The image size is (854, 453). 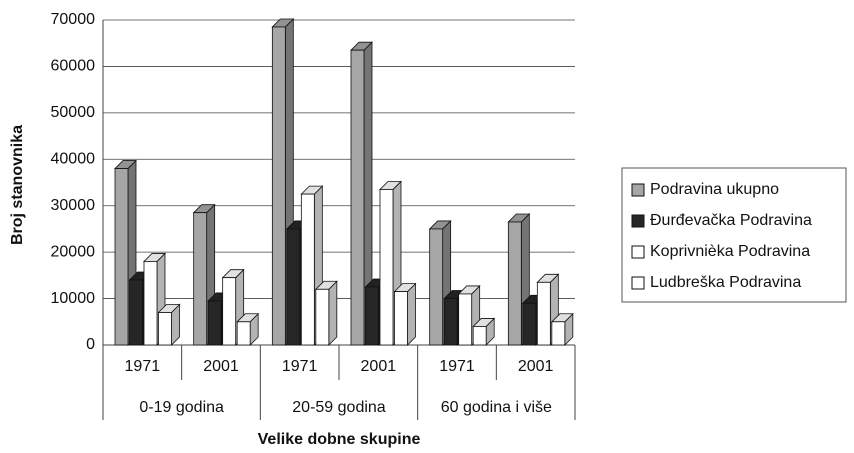 I want to click on y-tick-label: 30000, so click(x=73, y=205).